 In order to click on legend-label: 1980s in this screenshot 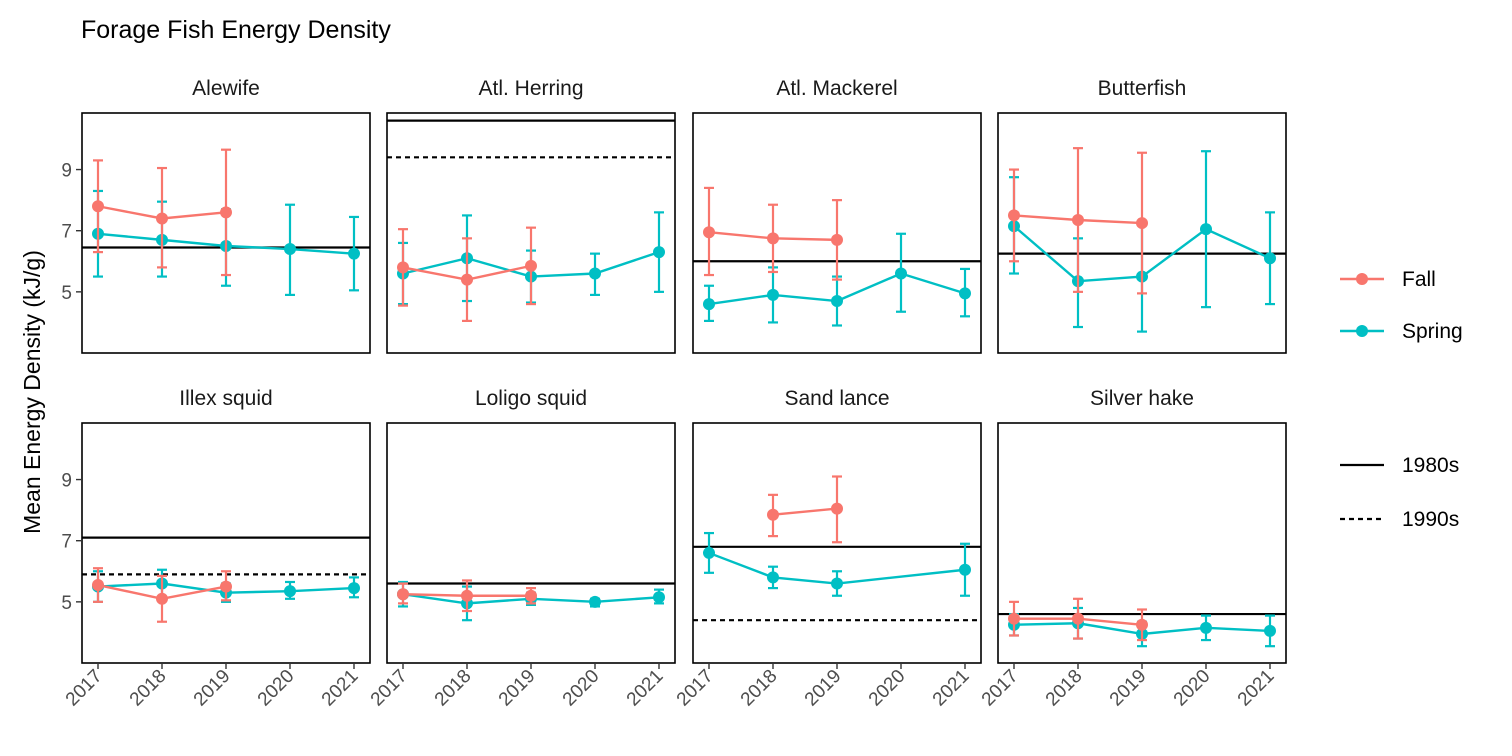, I will do `click(1430, 465)`.